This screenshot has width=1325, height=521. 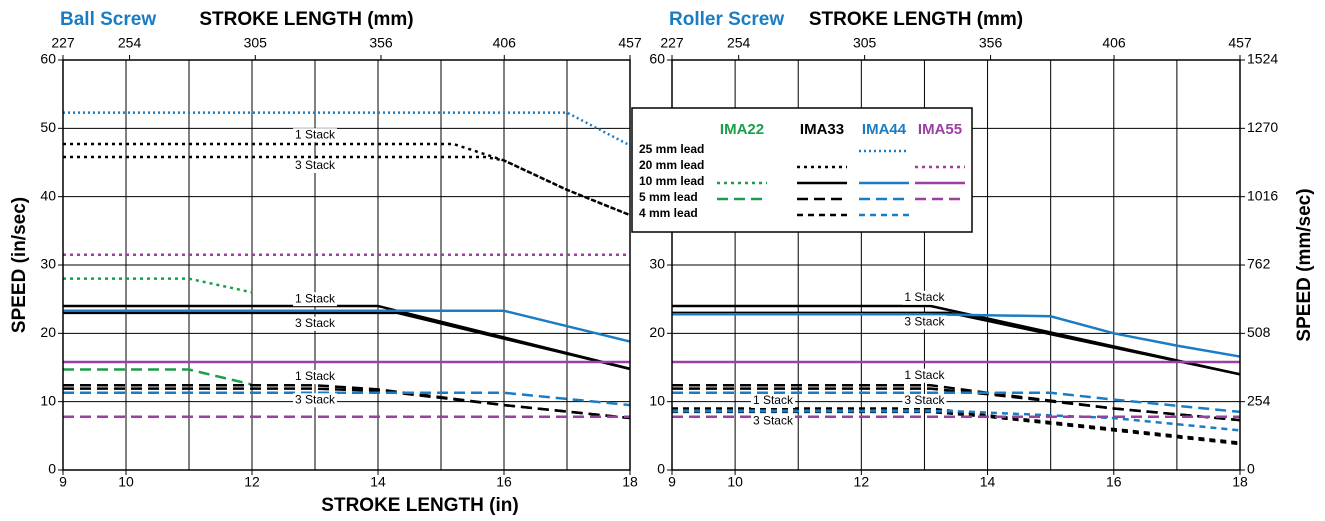 What do you see at coordinates (884, 129) in the screenshot?
I see `legend-column: IMA44` at bounding box center [884, 129].